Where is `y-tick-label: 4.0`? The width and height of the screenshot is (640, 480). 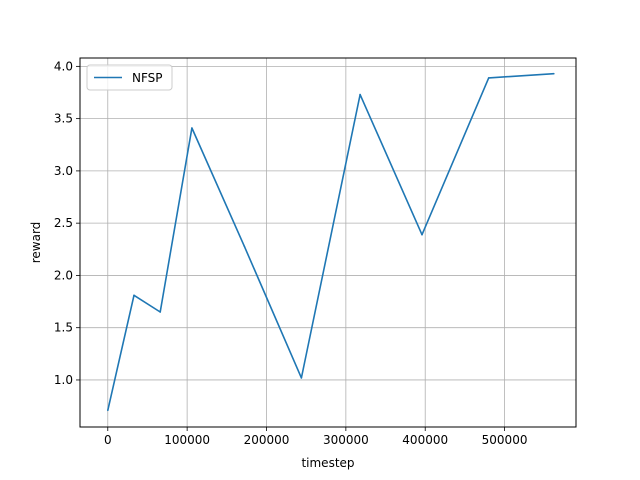 y-tick-label: 4.0 is located at coordinates (63, 66).